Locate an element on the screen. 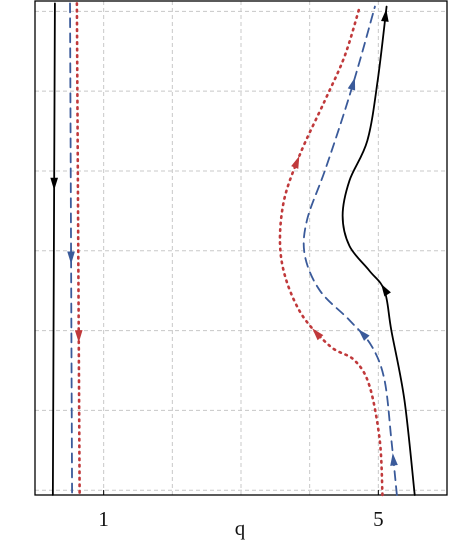 The width and height of the screenshot is (450, 547). x-axis-label: q is located at coordinates (240, 528).